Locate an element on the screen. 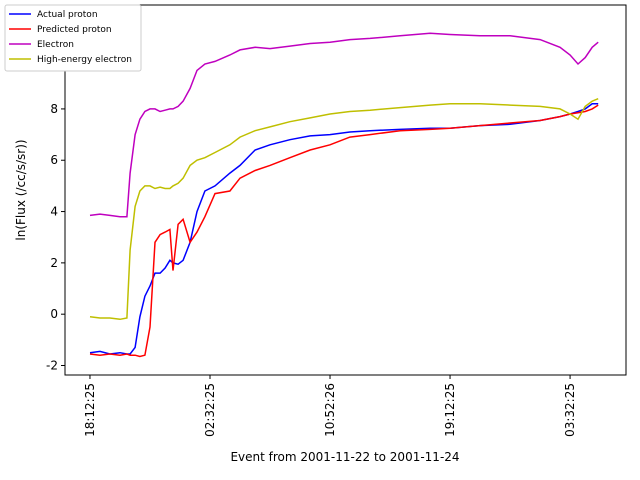 The width and height of the screenshot is (640, 480). x-tick-label: 03:32:25 is located at coordinates (570, 410).